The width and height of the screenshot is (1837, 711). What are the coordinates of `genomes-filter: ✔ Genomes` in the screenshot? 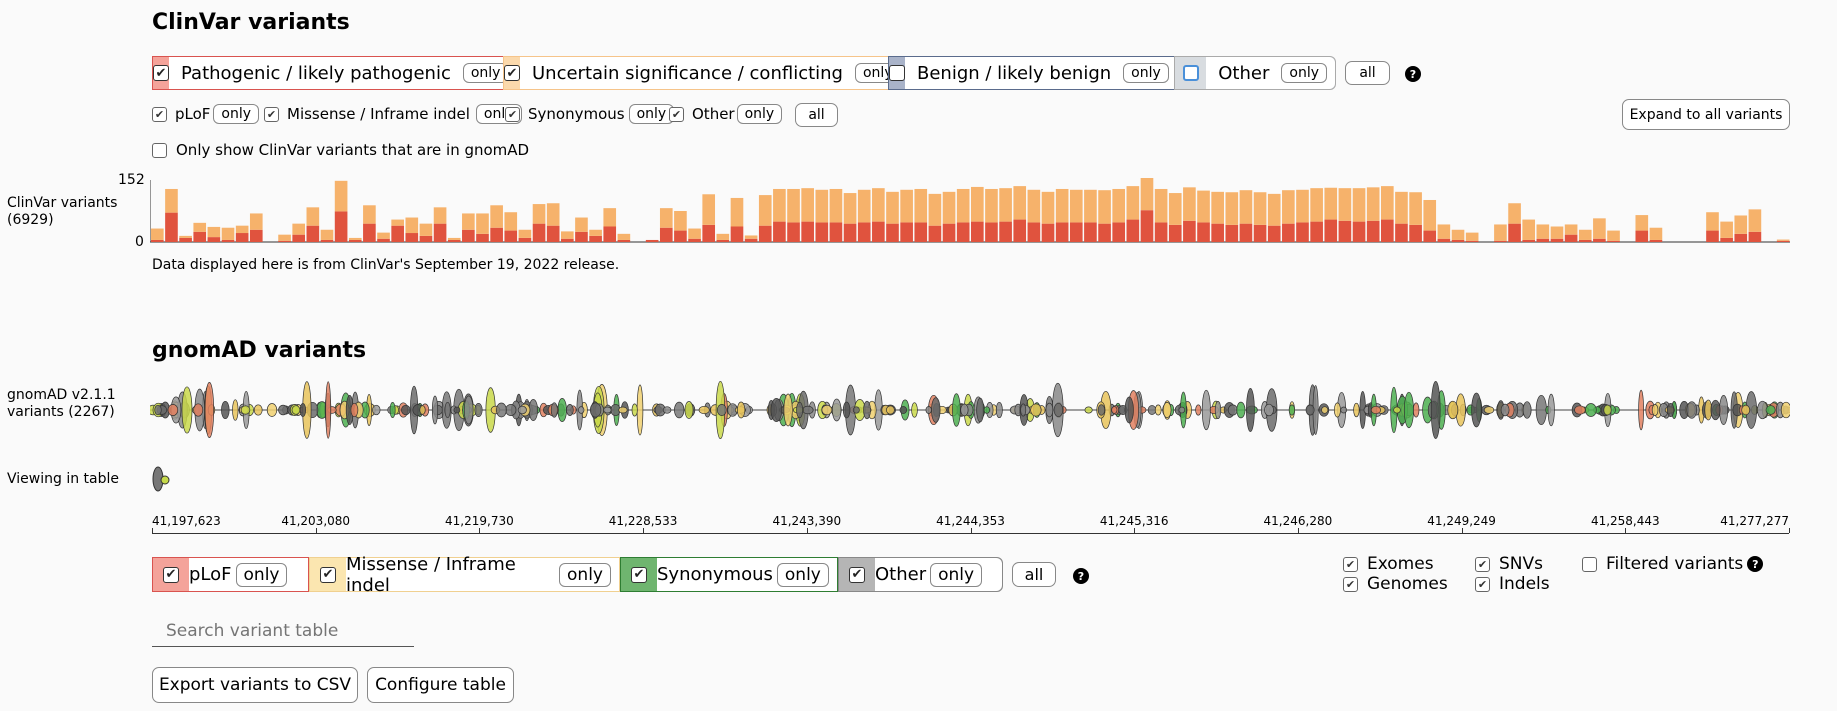 It's located at (1395, 584).